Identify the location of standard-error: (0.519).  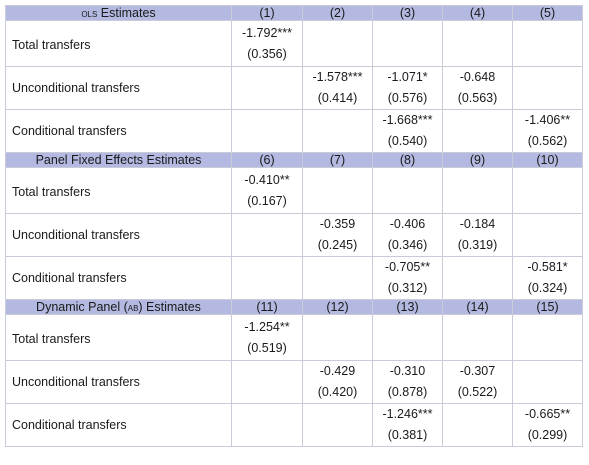
(267, 347).